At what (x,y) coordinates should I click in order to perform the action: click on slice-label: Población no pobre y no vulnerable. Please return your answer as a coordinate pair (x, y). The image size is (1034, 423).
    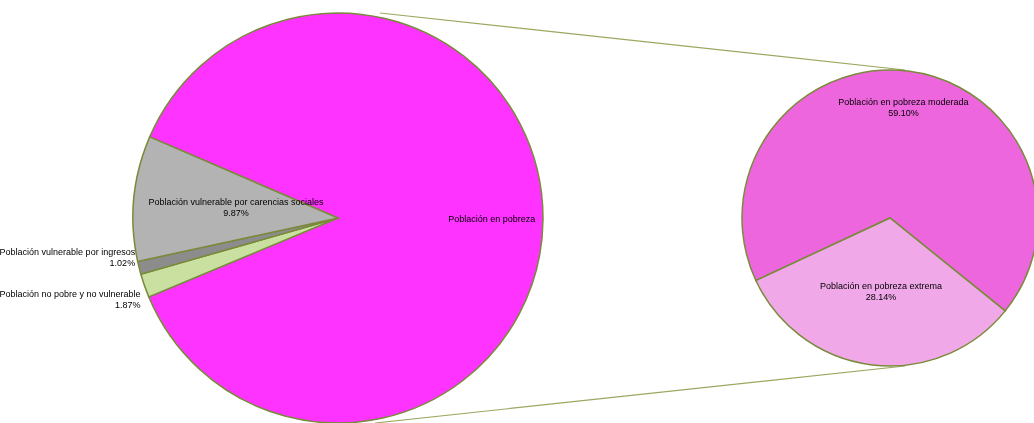
    Looking at the image, I should click on (70, 293).